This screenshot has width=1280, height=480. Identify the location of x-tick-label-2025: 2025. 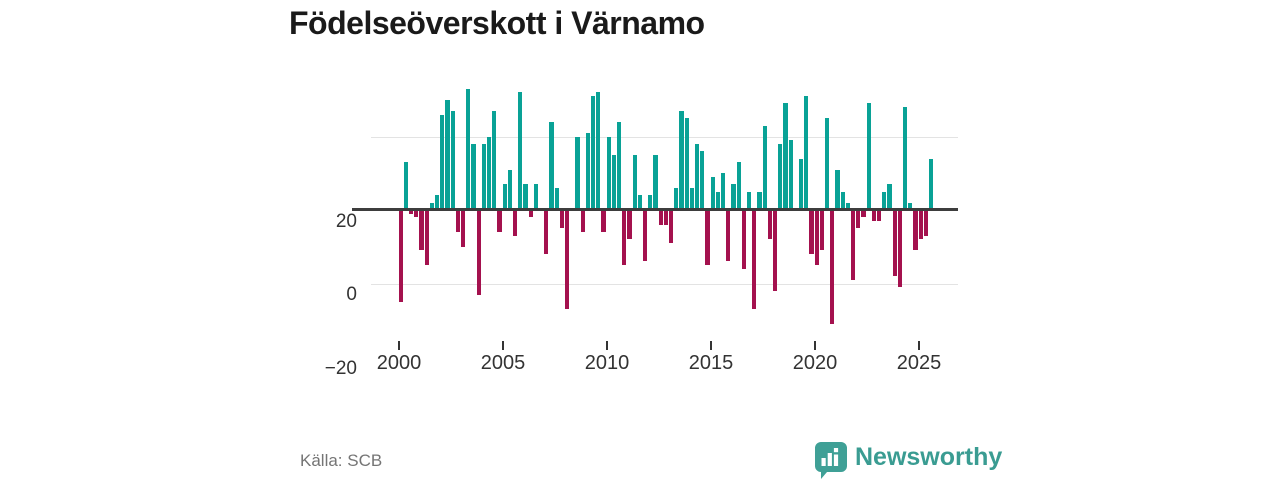
(919, 363).